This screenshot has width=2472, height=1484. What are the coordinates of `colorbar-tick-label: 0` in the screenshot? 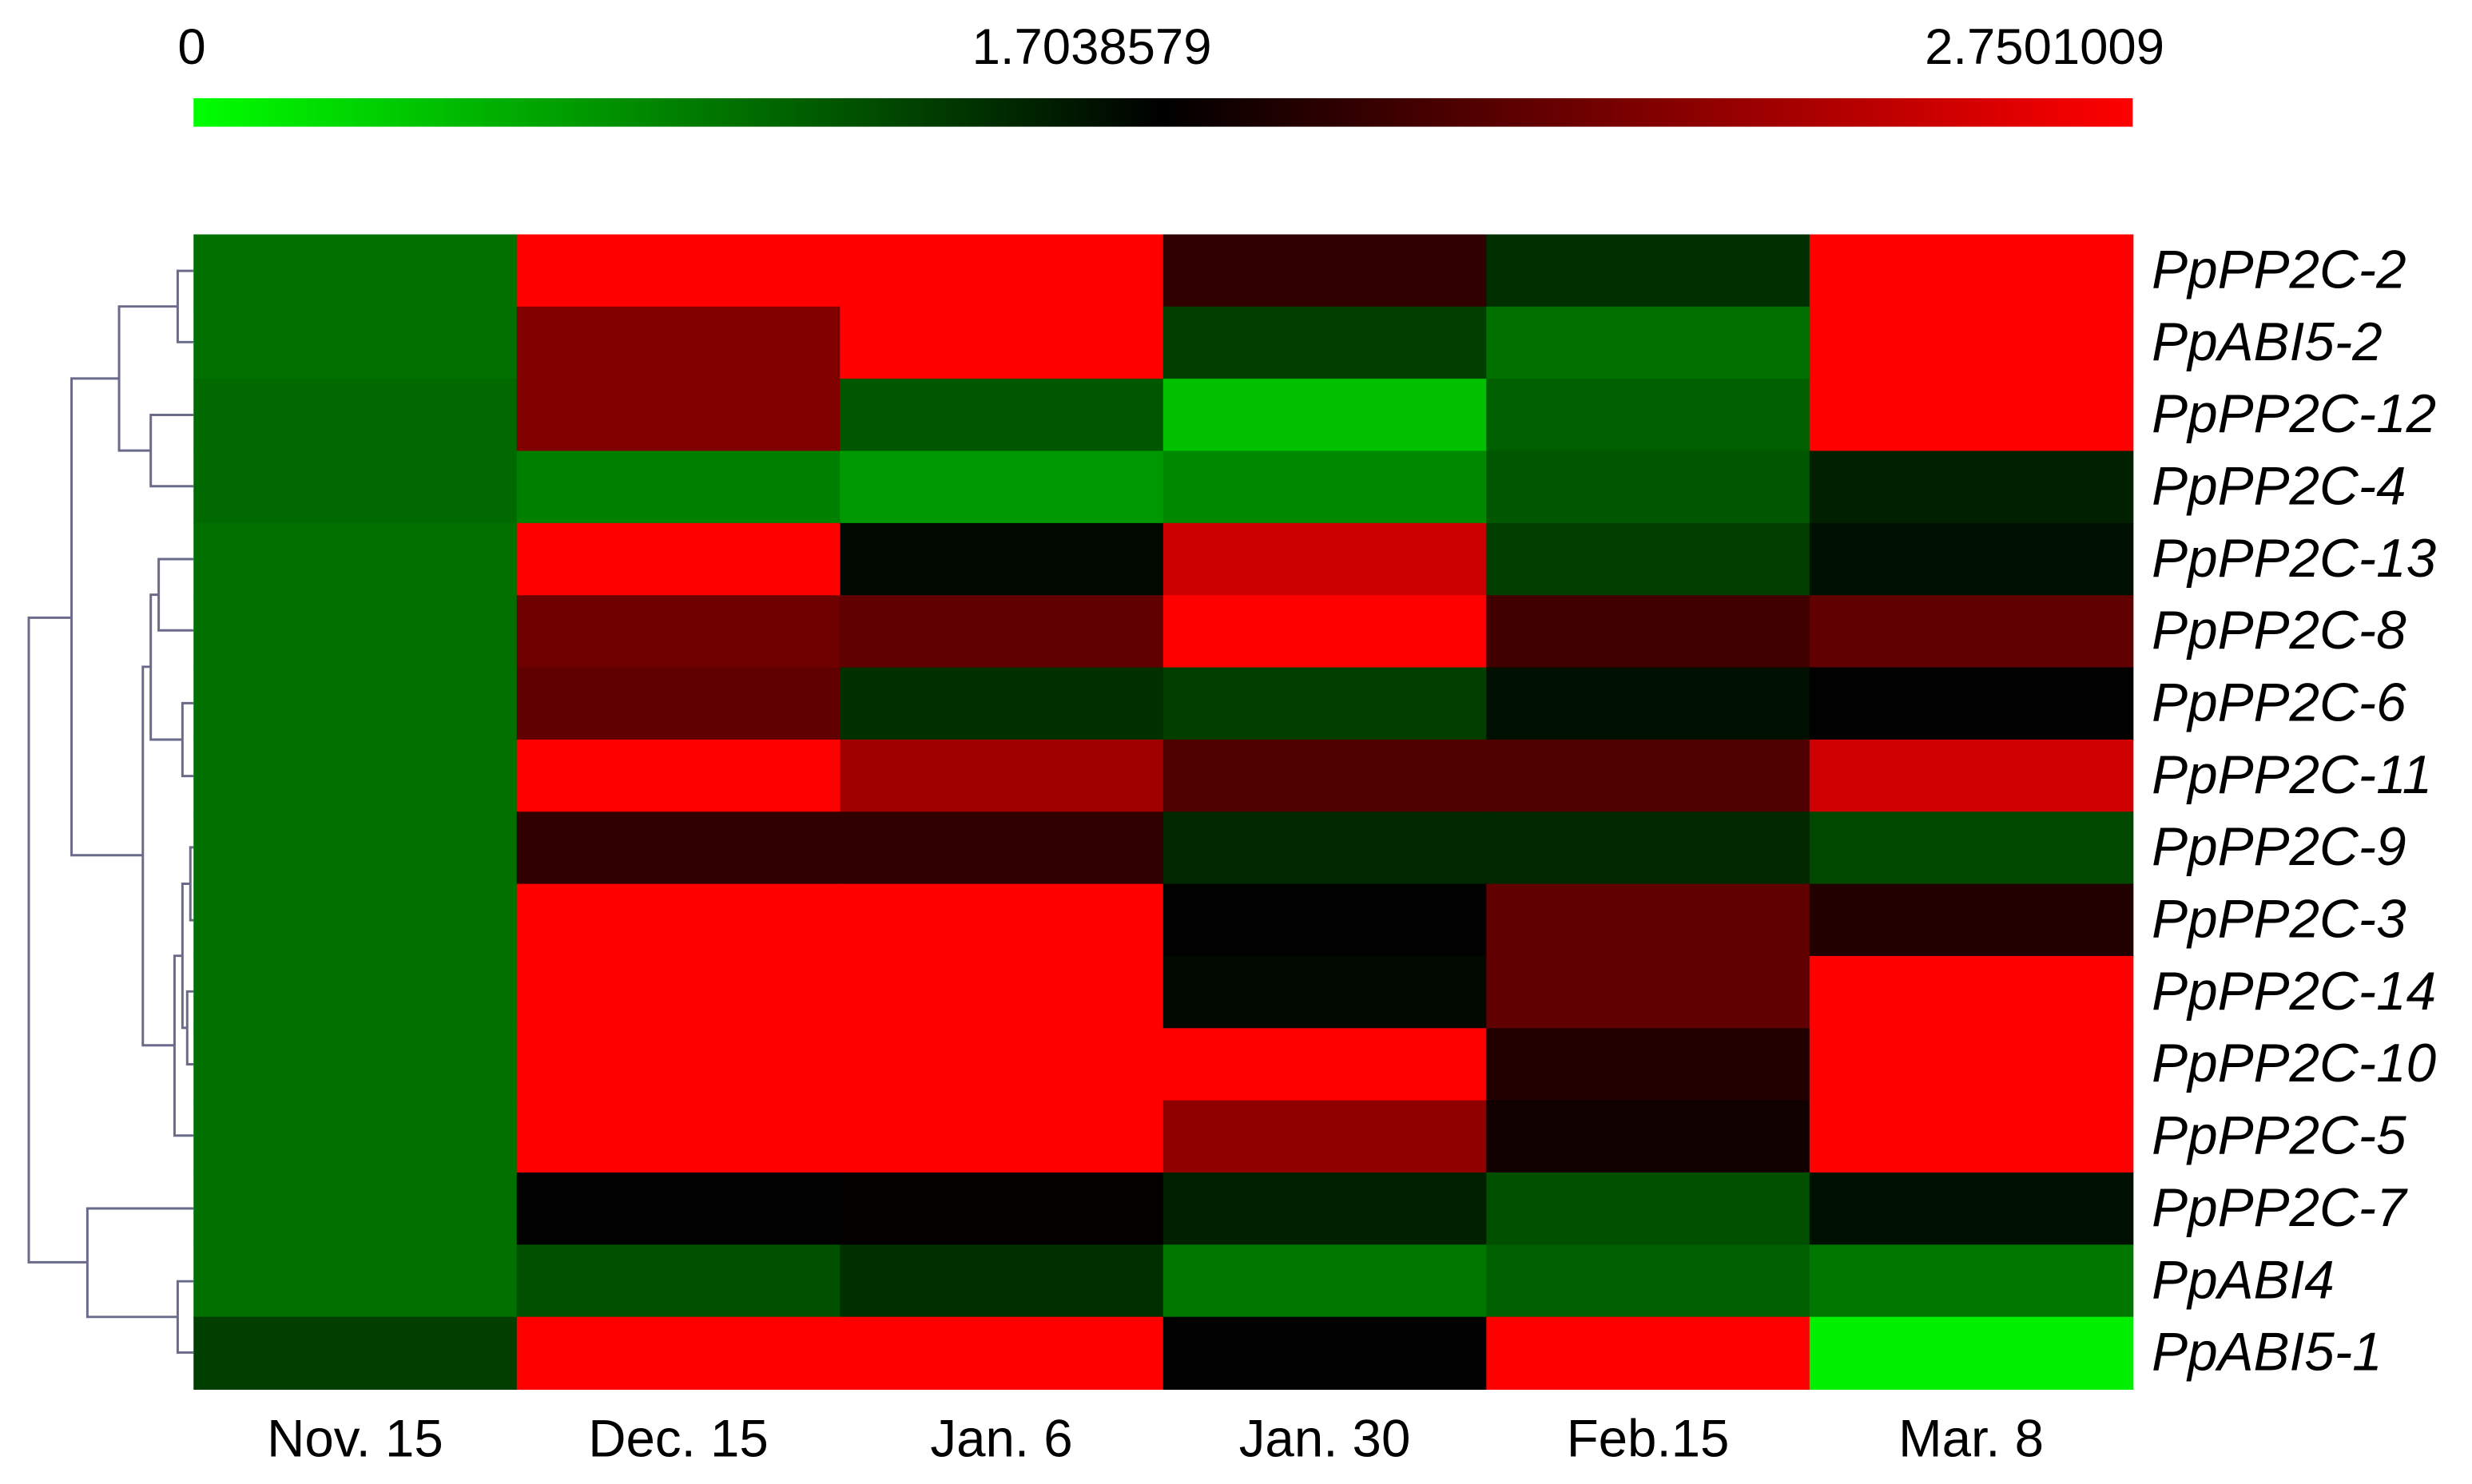 It's located at (191, 47).